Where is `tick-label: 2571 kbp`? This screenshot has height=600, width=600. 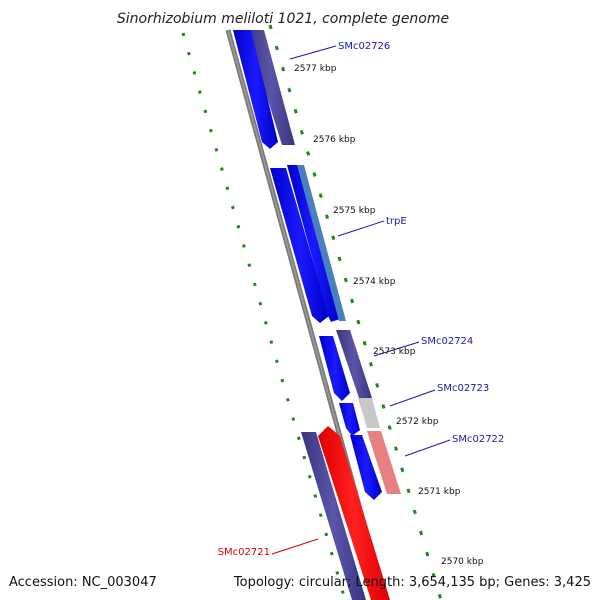 tick-label: 2571 kbp is located at coordinates (439, 492).